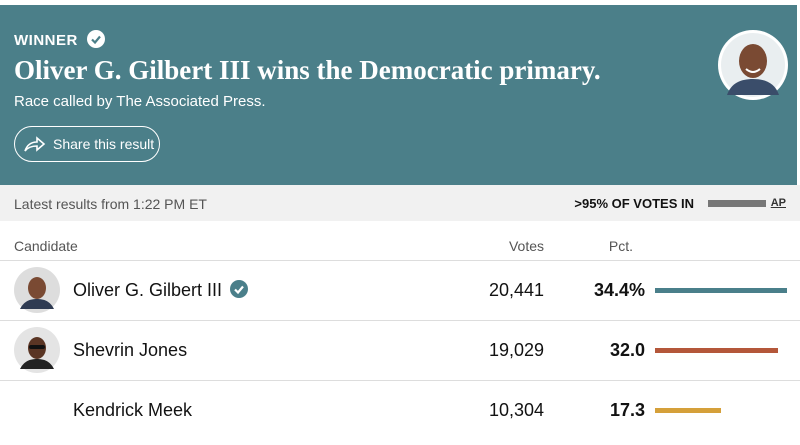 This screenshot has height=445, width=800. Describe the element at coordinates (46, 40) in the screenshot. I see `badge-text: WINNER` at that location.